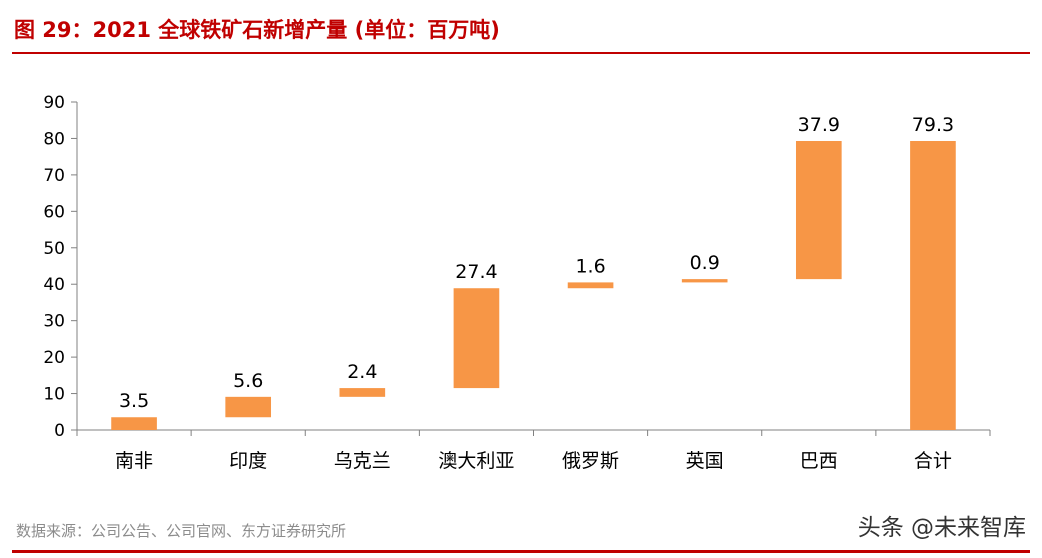 Image resolution: width=1042 pixels, height=558 pixels. Describe the element at coordinates (54, 176) in the screenshot. I see `y-tick-label: 70` at that location.